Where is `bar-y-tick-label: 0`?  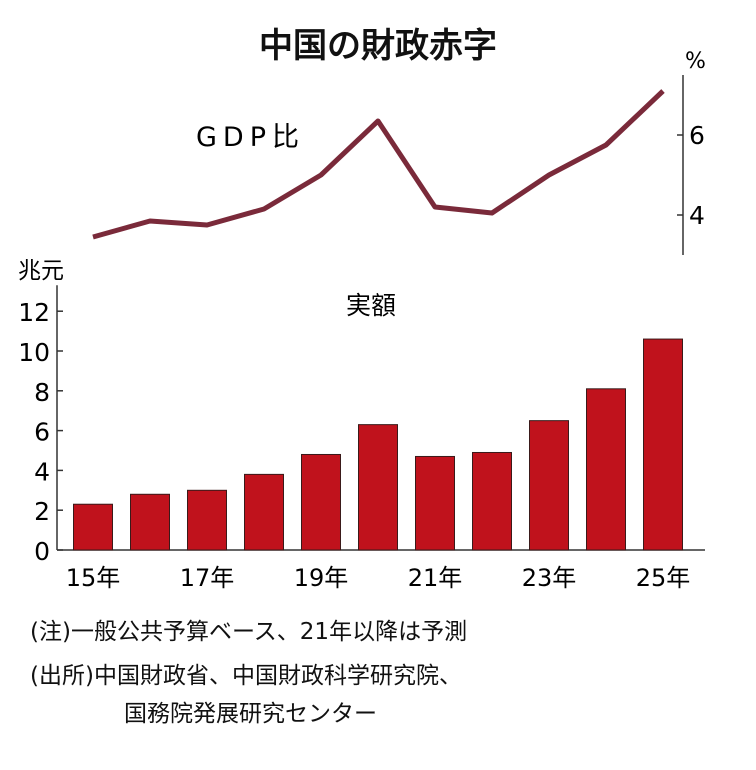 bar-y-tick-label: 0 is located at coordinates (42, 551).